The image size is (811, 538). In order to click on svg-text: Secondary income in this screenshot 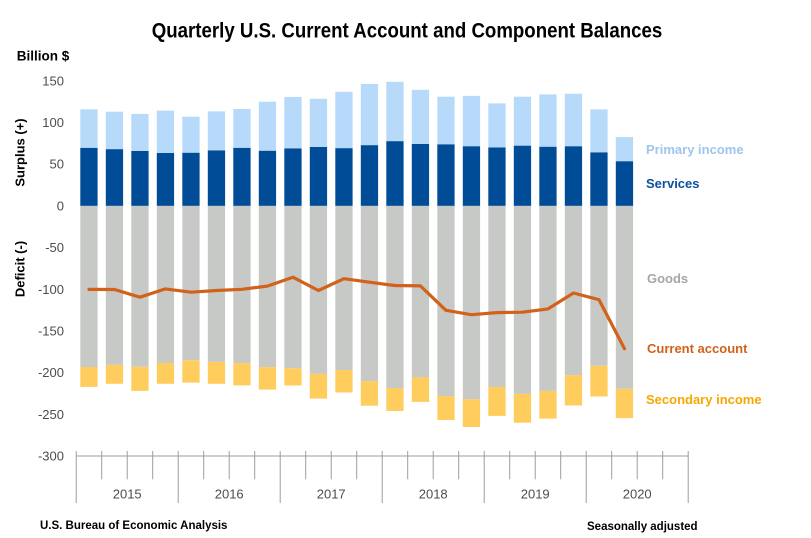, I will do `click(704, 399)`.